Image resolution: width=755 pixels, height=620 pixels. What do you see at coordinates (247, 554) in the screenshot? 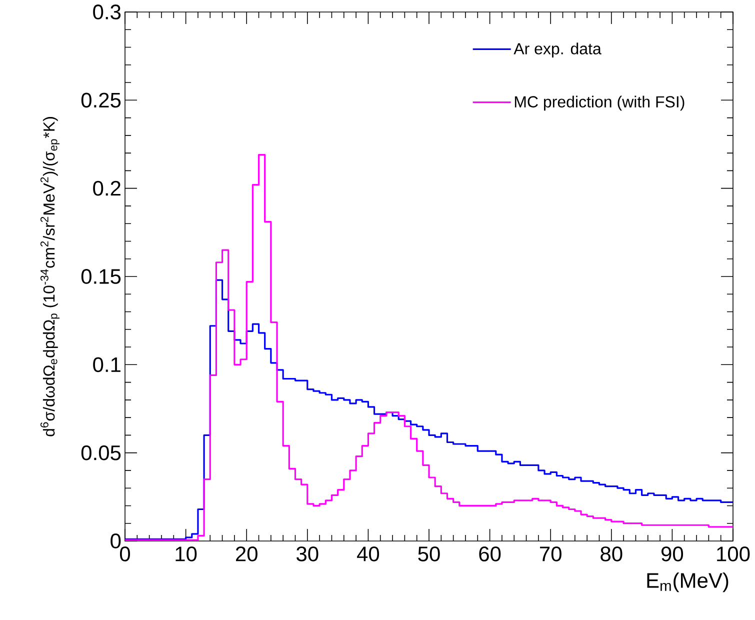
I see `x-tick-label: 20` at bounding box center [247, 554].